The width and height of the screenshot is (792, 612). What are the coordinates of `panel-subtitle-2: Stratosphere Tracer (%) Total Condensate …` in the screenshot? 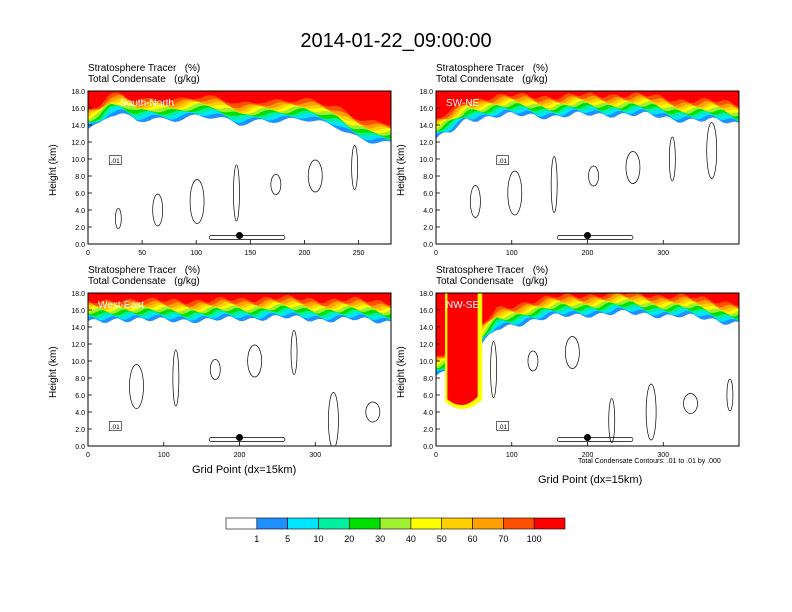 It's located at (492, 74).